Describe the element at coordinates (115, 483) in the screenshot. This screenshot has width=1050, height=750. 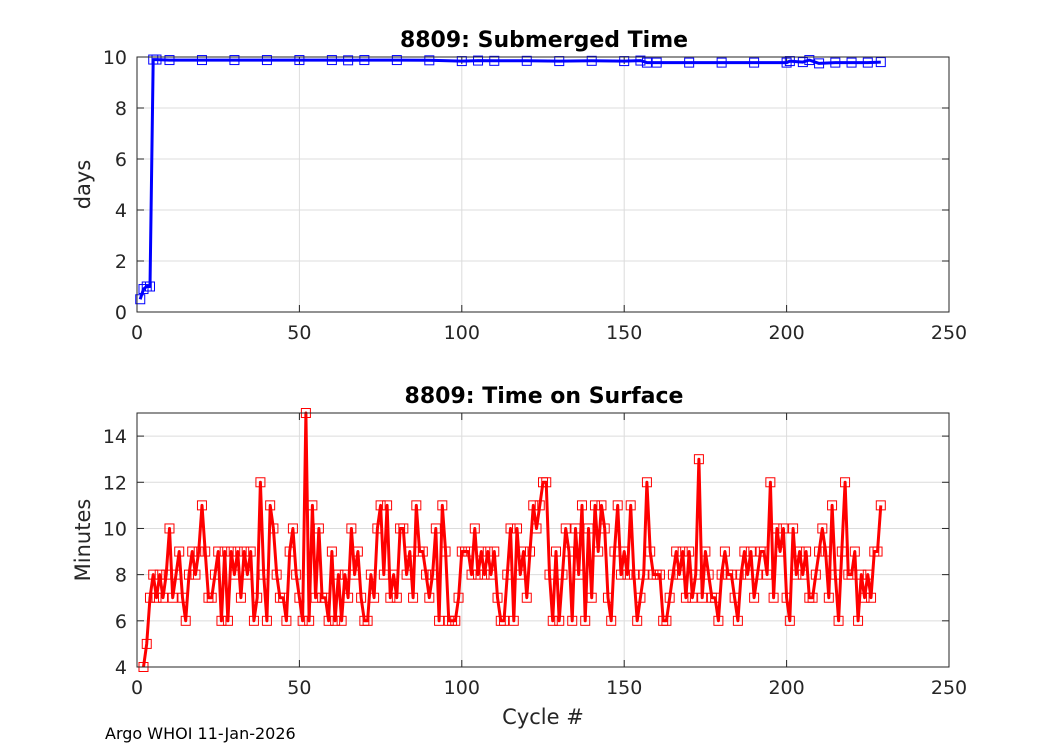
I see `y-tick-label: 12` at that location.